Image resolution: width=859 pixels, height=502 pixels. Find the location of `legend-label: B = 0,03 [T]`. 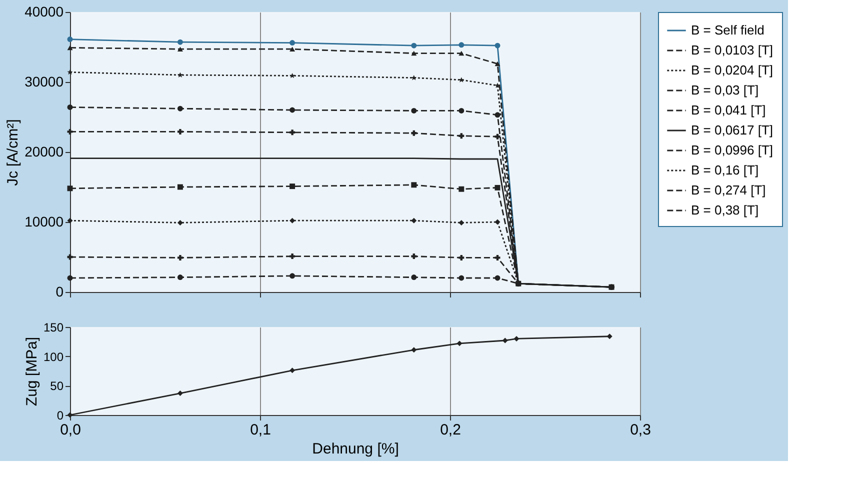

legend-label: B = 0,03 [T] is located at coordinates (725, 90).